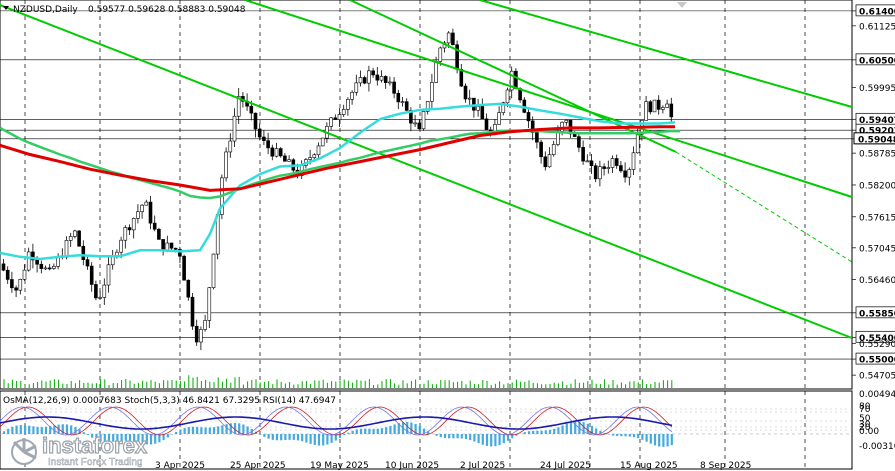 The width and height of the screenshot is (895, 471). I want to click on indicator-tick-label: 70, so click(865, 410).